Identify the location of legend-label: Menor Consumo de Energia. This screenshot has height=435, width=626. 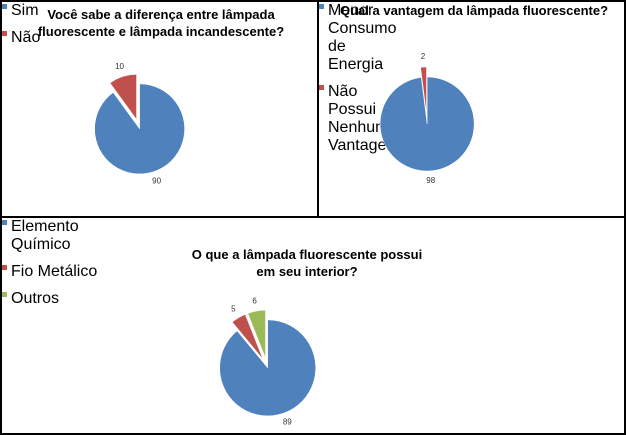
(362, 37).